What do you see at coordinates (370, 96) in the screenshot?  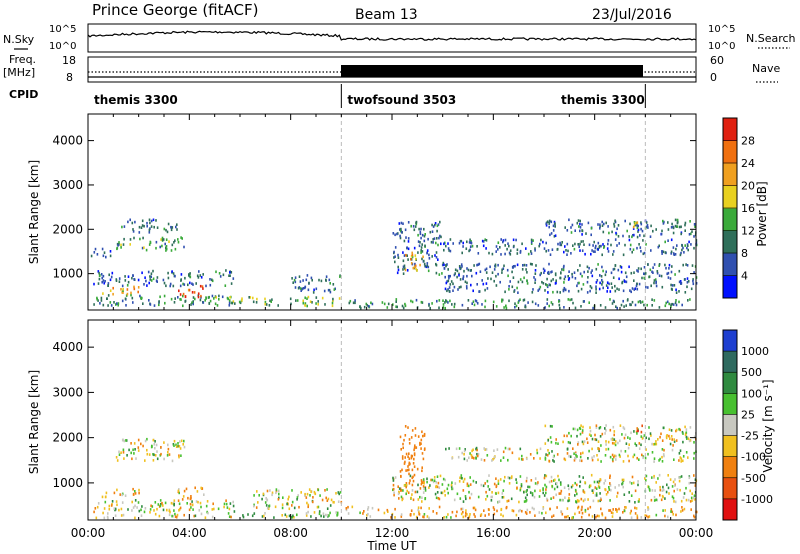 I see `cpid-row: themis 3300 twofsound 3503 themis 3300` at bounding box center [370, 96].